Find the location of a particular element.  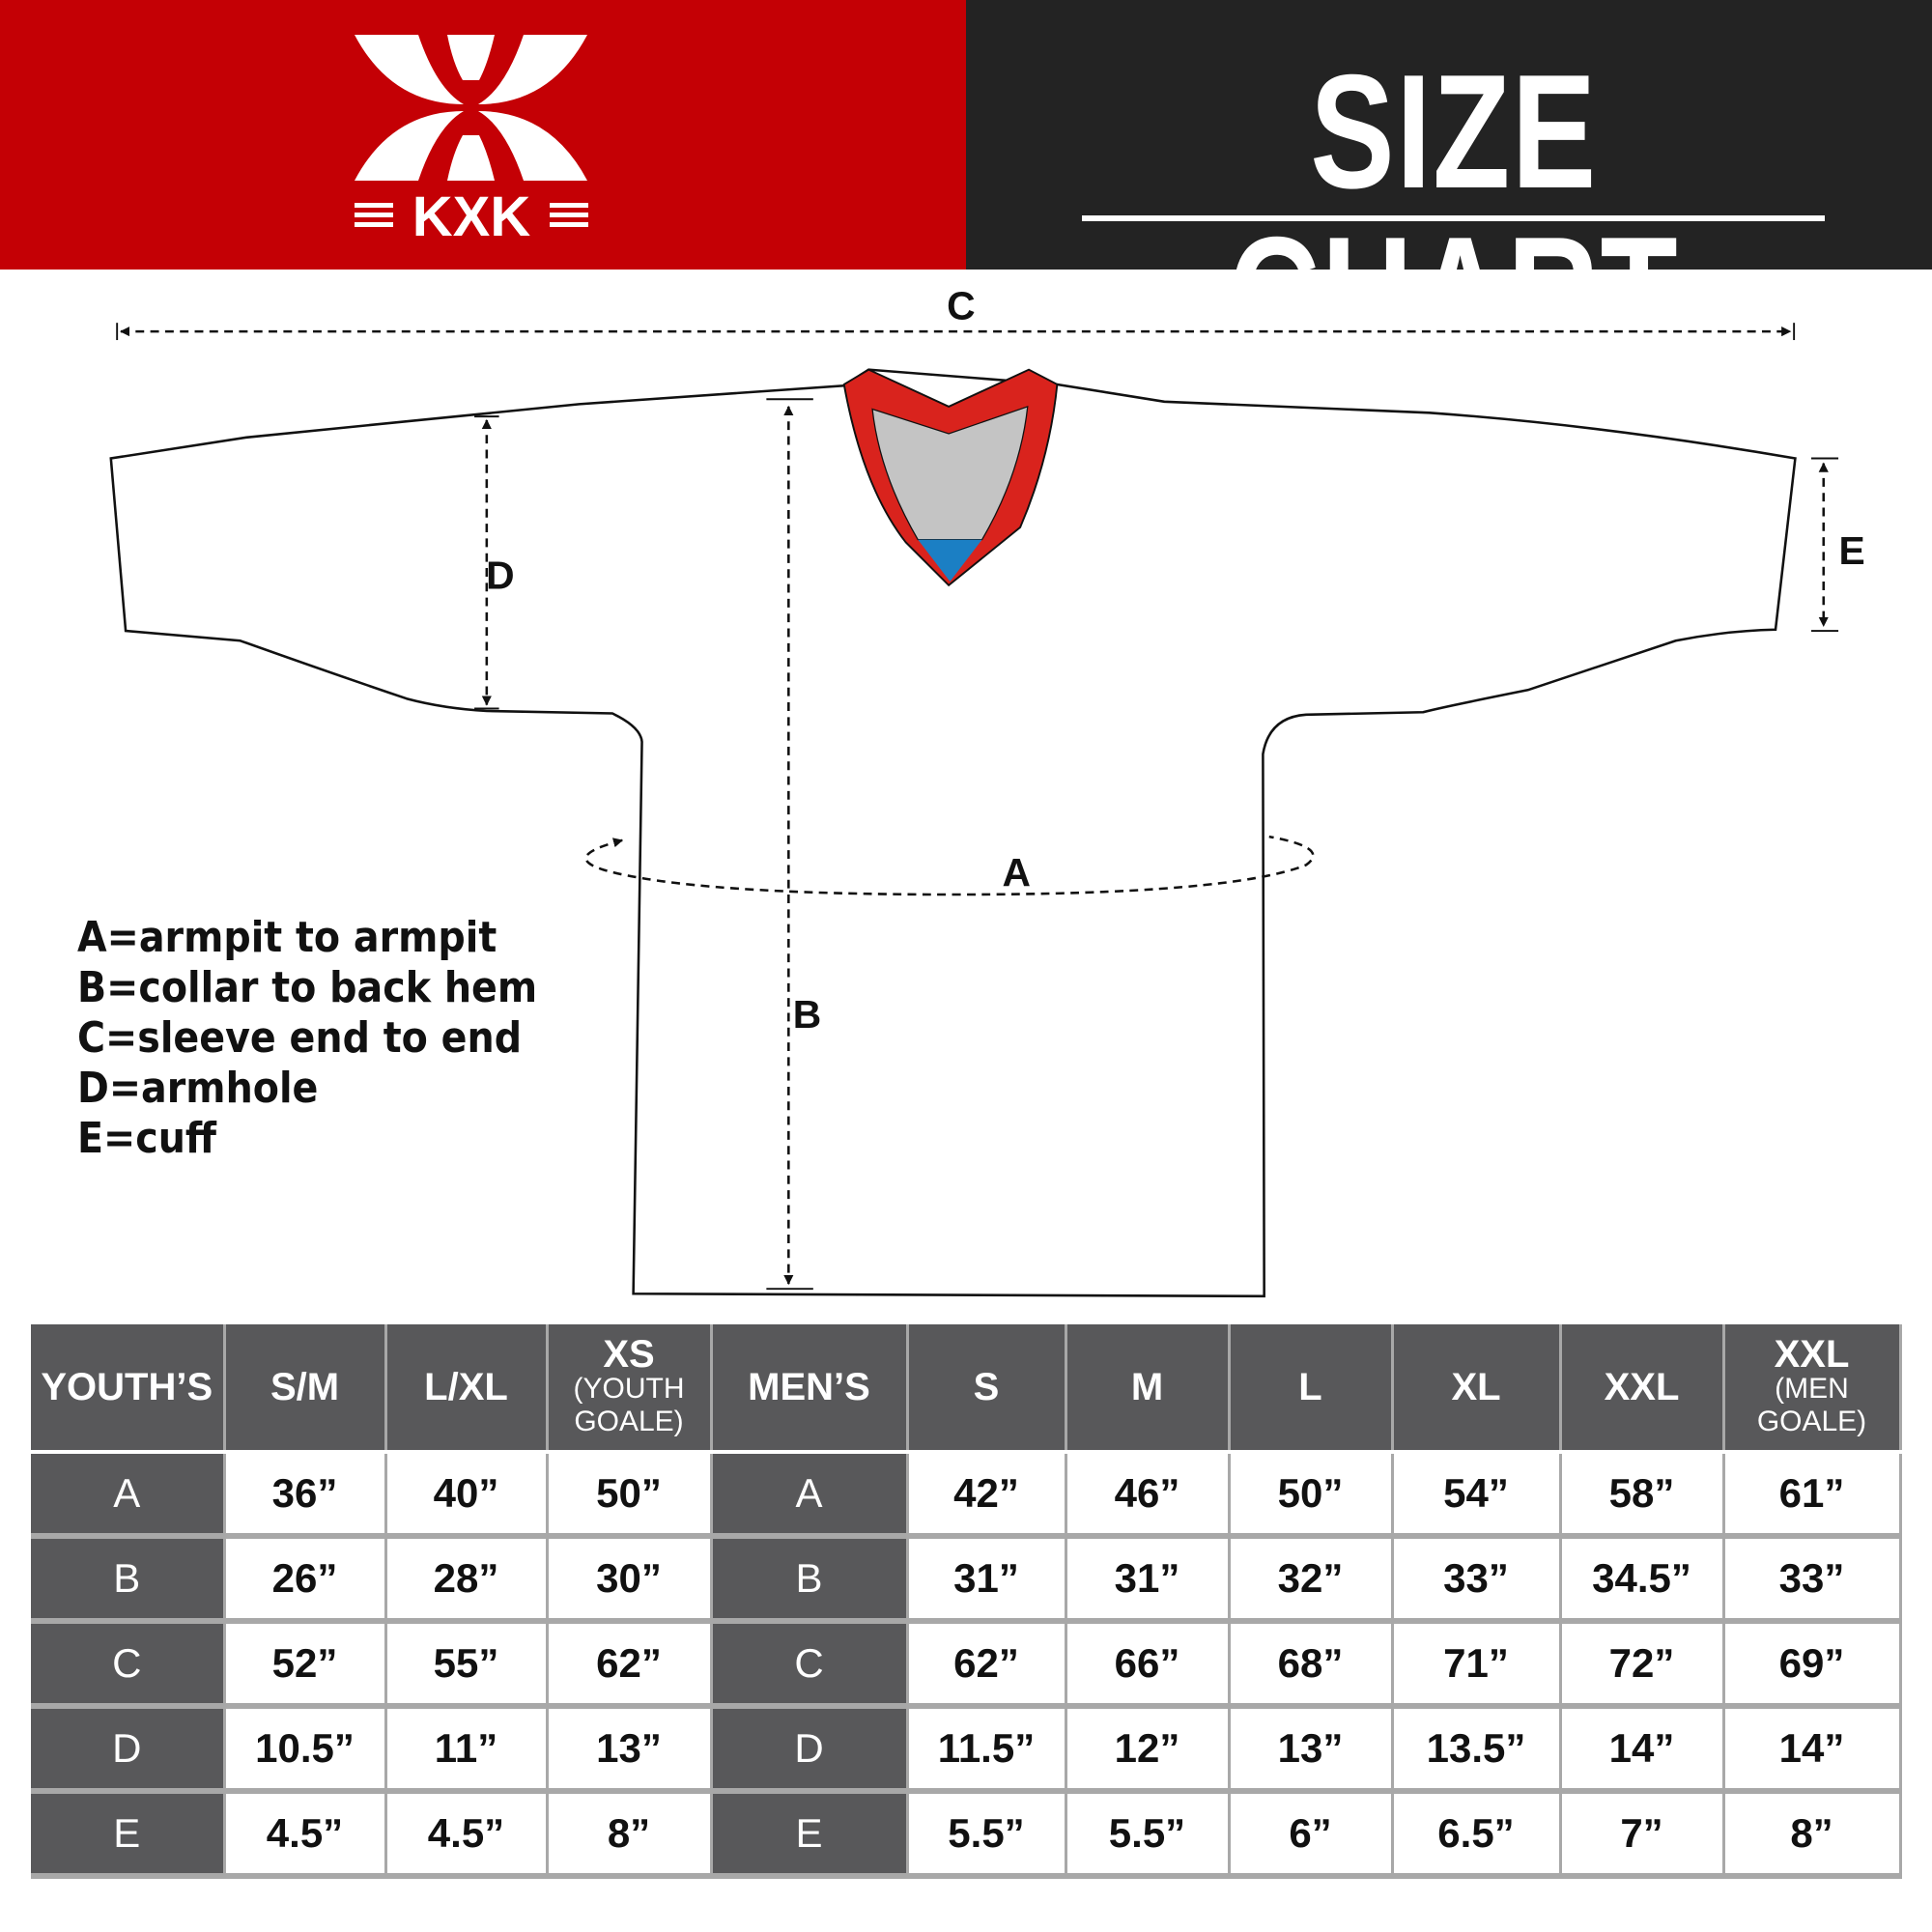

table-cell: 30” is located at coordinates (630, 1580).